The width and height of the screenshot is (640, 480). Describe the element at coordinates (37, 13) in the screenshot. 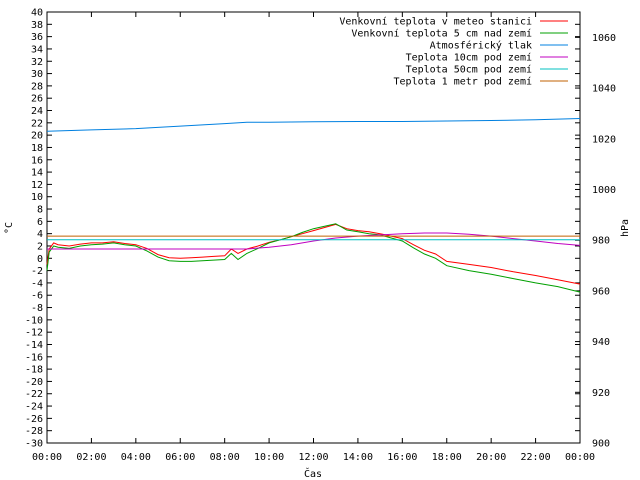

I see `y-left-tick-label: 40` at that location.